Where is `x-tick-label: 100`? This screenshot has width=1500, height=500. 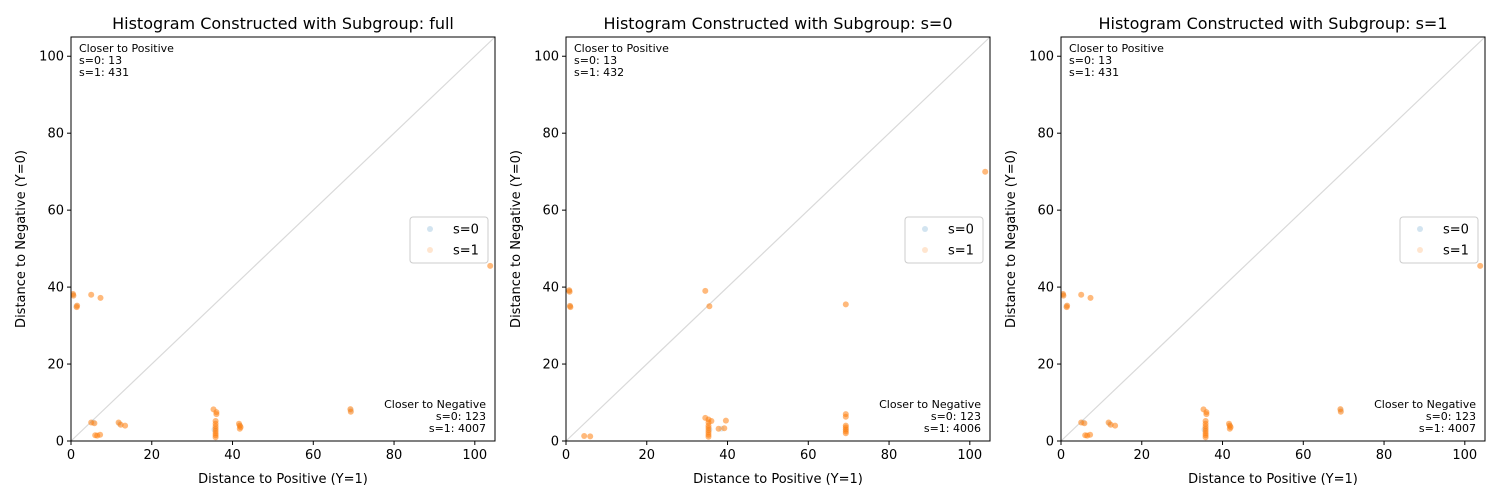 x-tick-label: 100 is located at coordinates (1464, 455).